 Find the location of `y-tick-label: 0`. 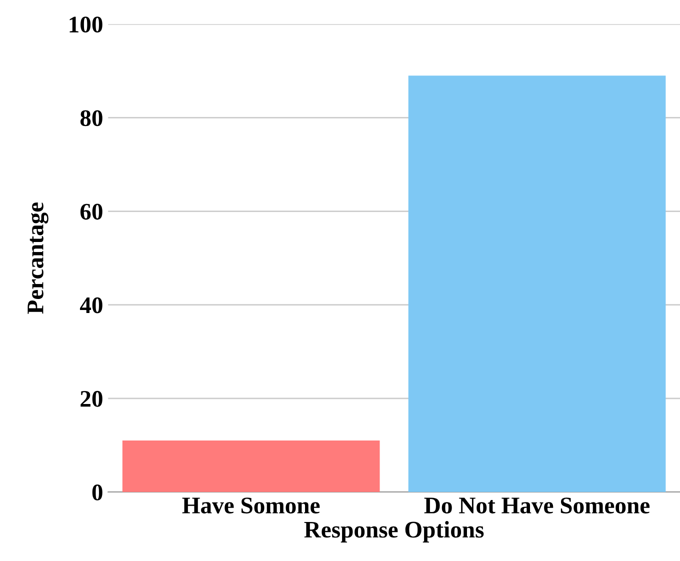

y-tick-label: 0 is located at coordinates (97, 492).